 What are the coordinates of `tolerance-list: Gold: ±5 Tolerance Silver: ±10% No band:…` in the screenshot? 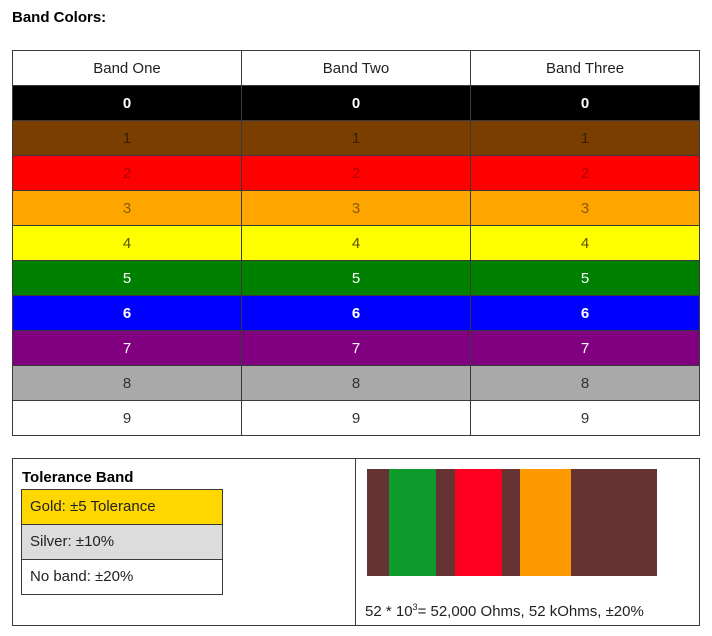 It's located at (122, 542).